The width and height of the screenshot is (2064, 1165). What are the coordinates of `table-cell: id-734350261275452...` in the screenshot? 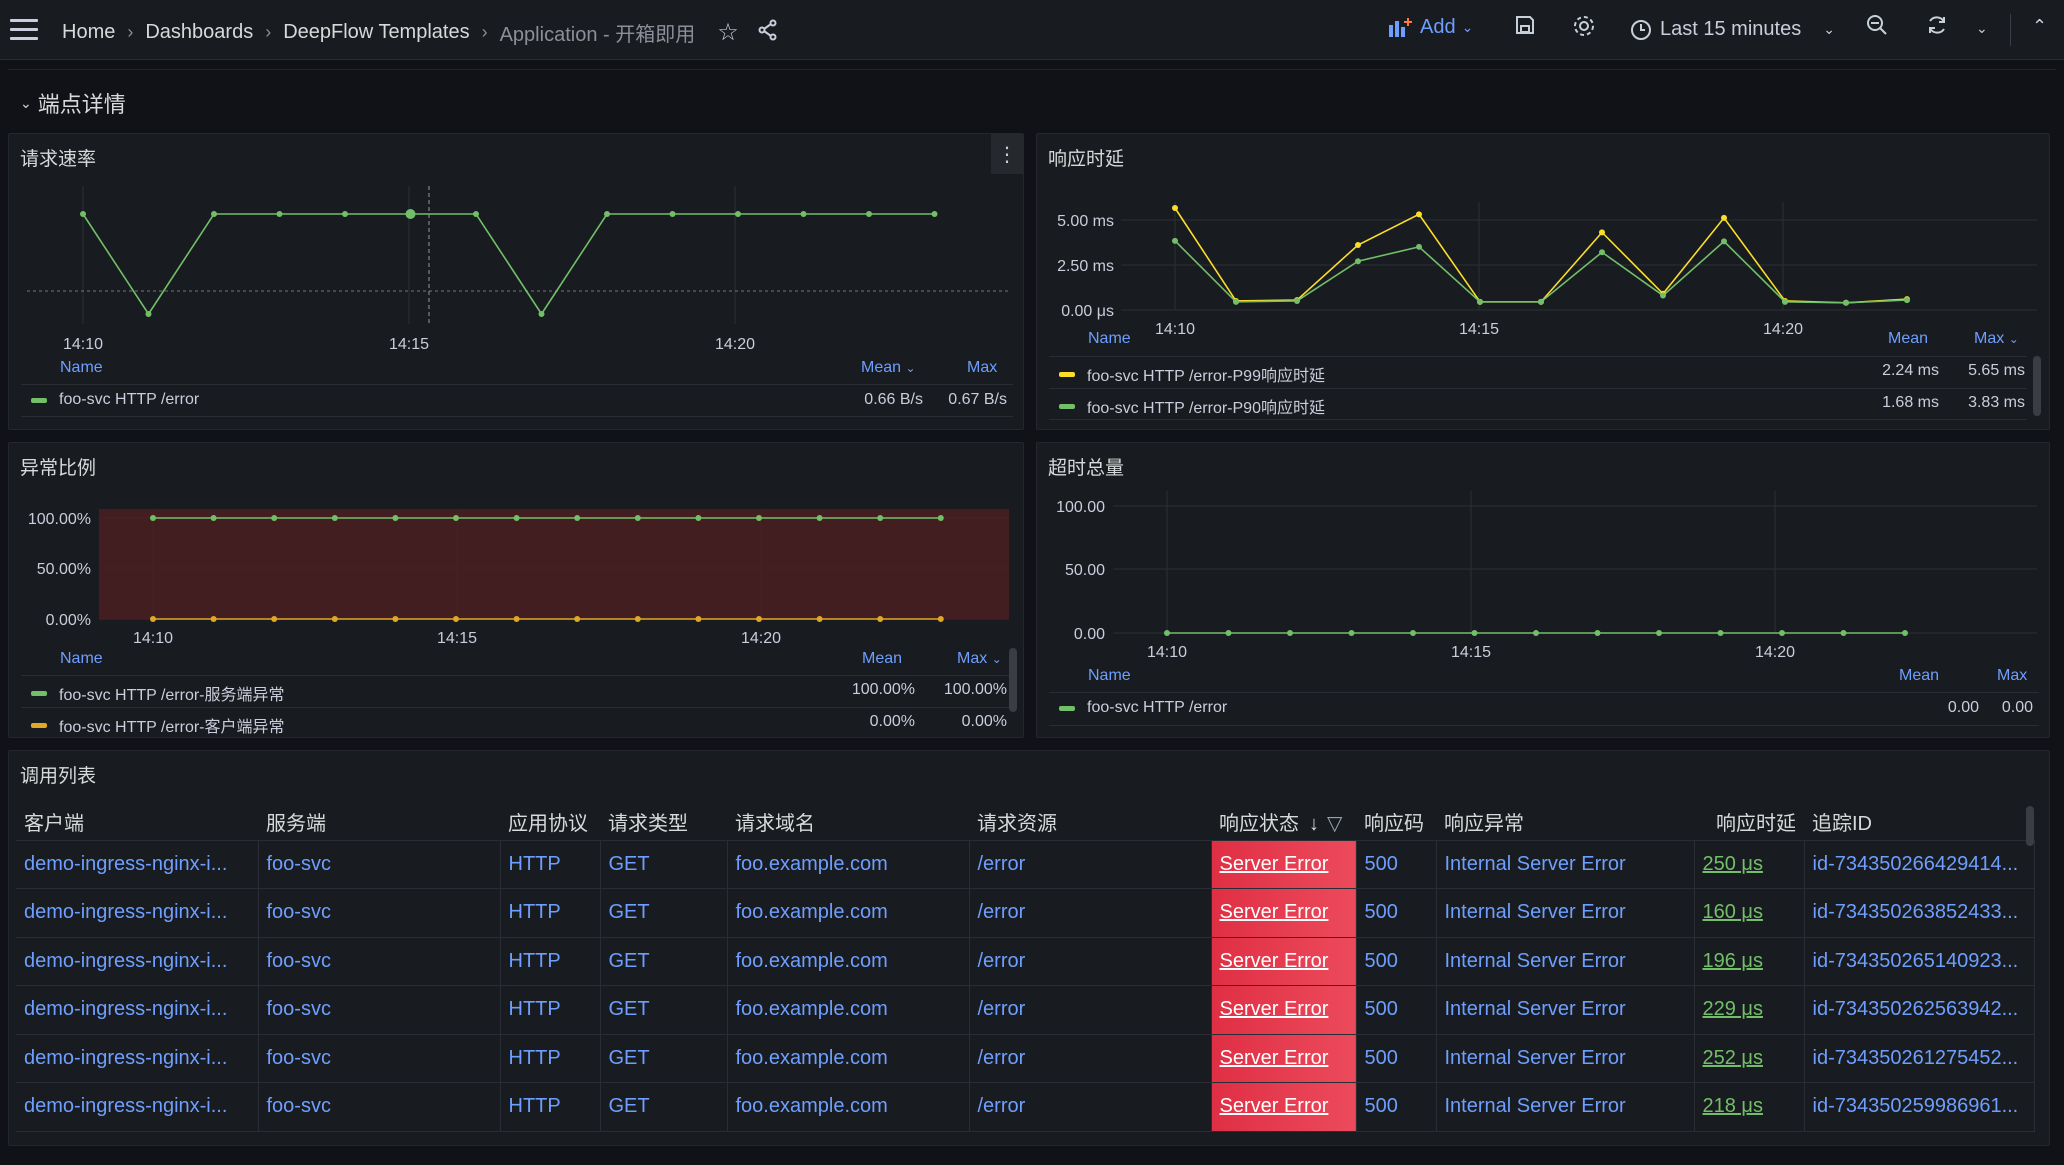 It's located at (1919, 1058).